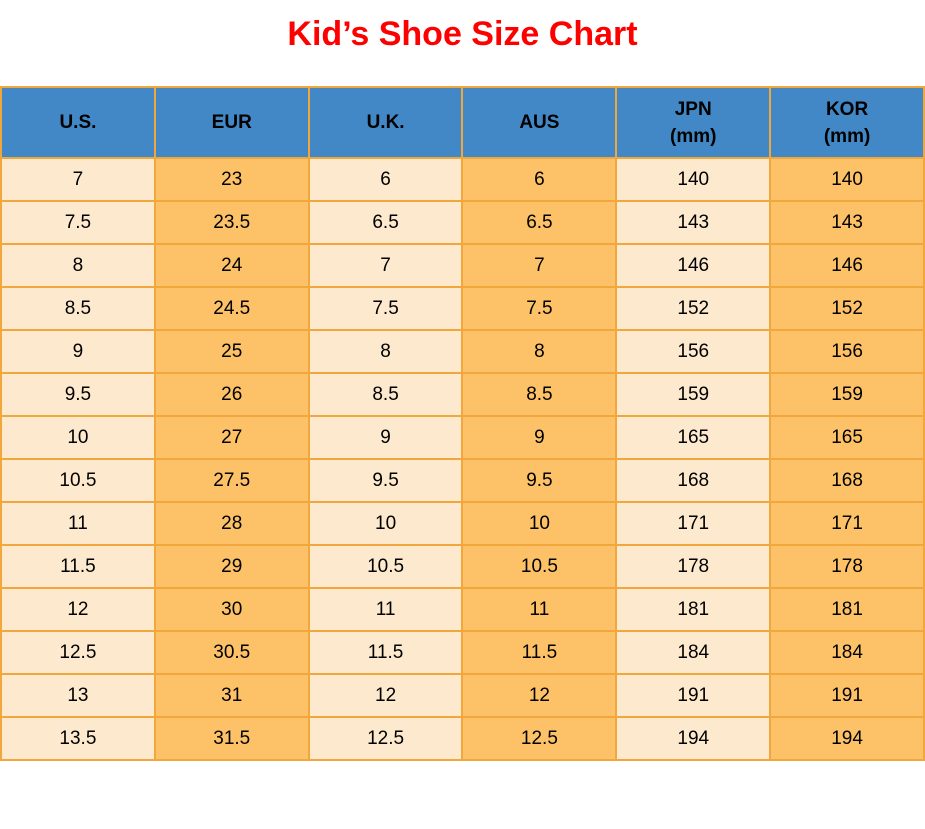 Image resolution: width=925 pixels, height=829 pixels. I want to click on table-cell: 25, so click(231, 351).